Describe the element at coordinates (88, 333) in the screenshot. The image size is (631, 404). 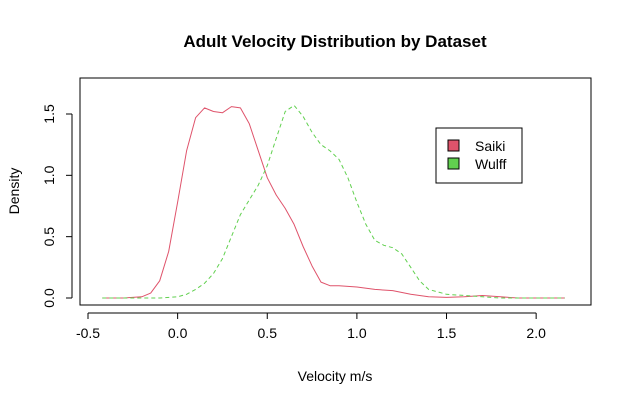
I see `x-tick-label: -0.5` at that location.